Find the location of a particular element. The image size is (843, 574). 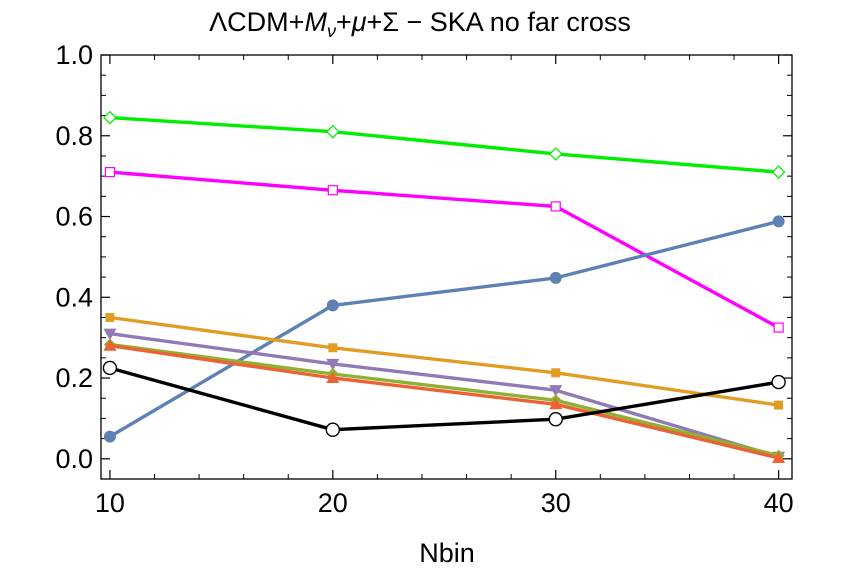

y-tick-label: 1.0 is located at coordinates (74, 55).